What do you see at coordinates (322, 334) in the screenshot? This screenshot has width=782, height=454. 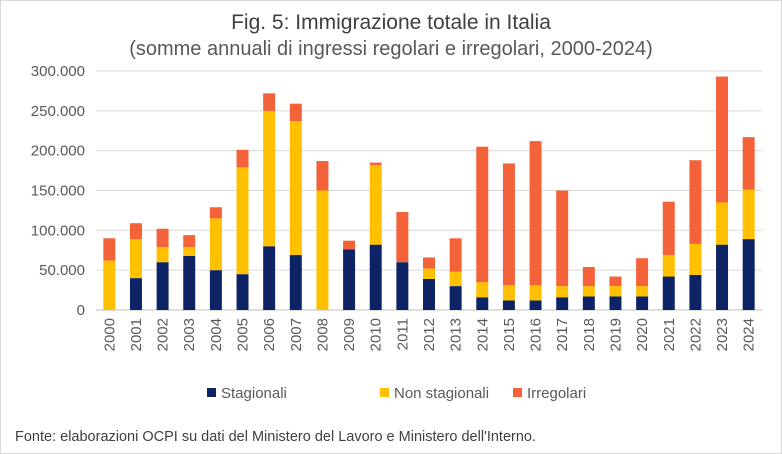 I see `x-tick-label: 2008` at bounding box center [322, 334].